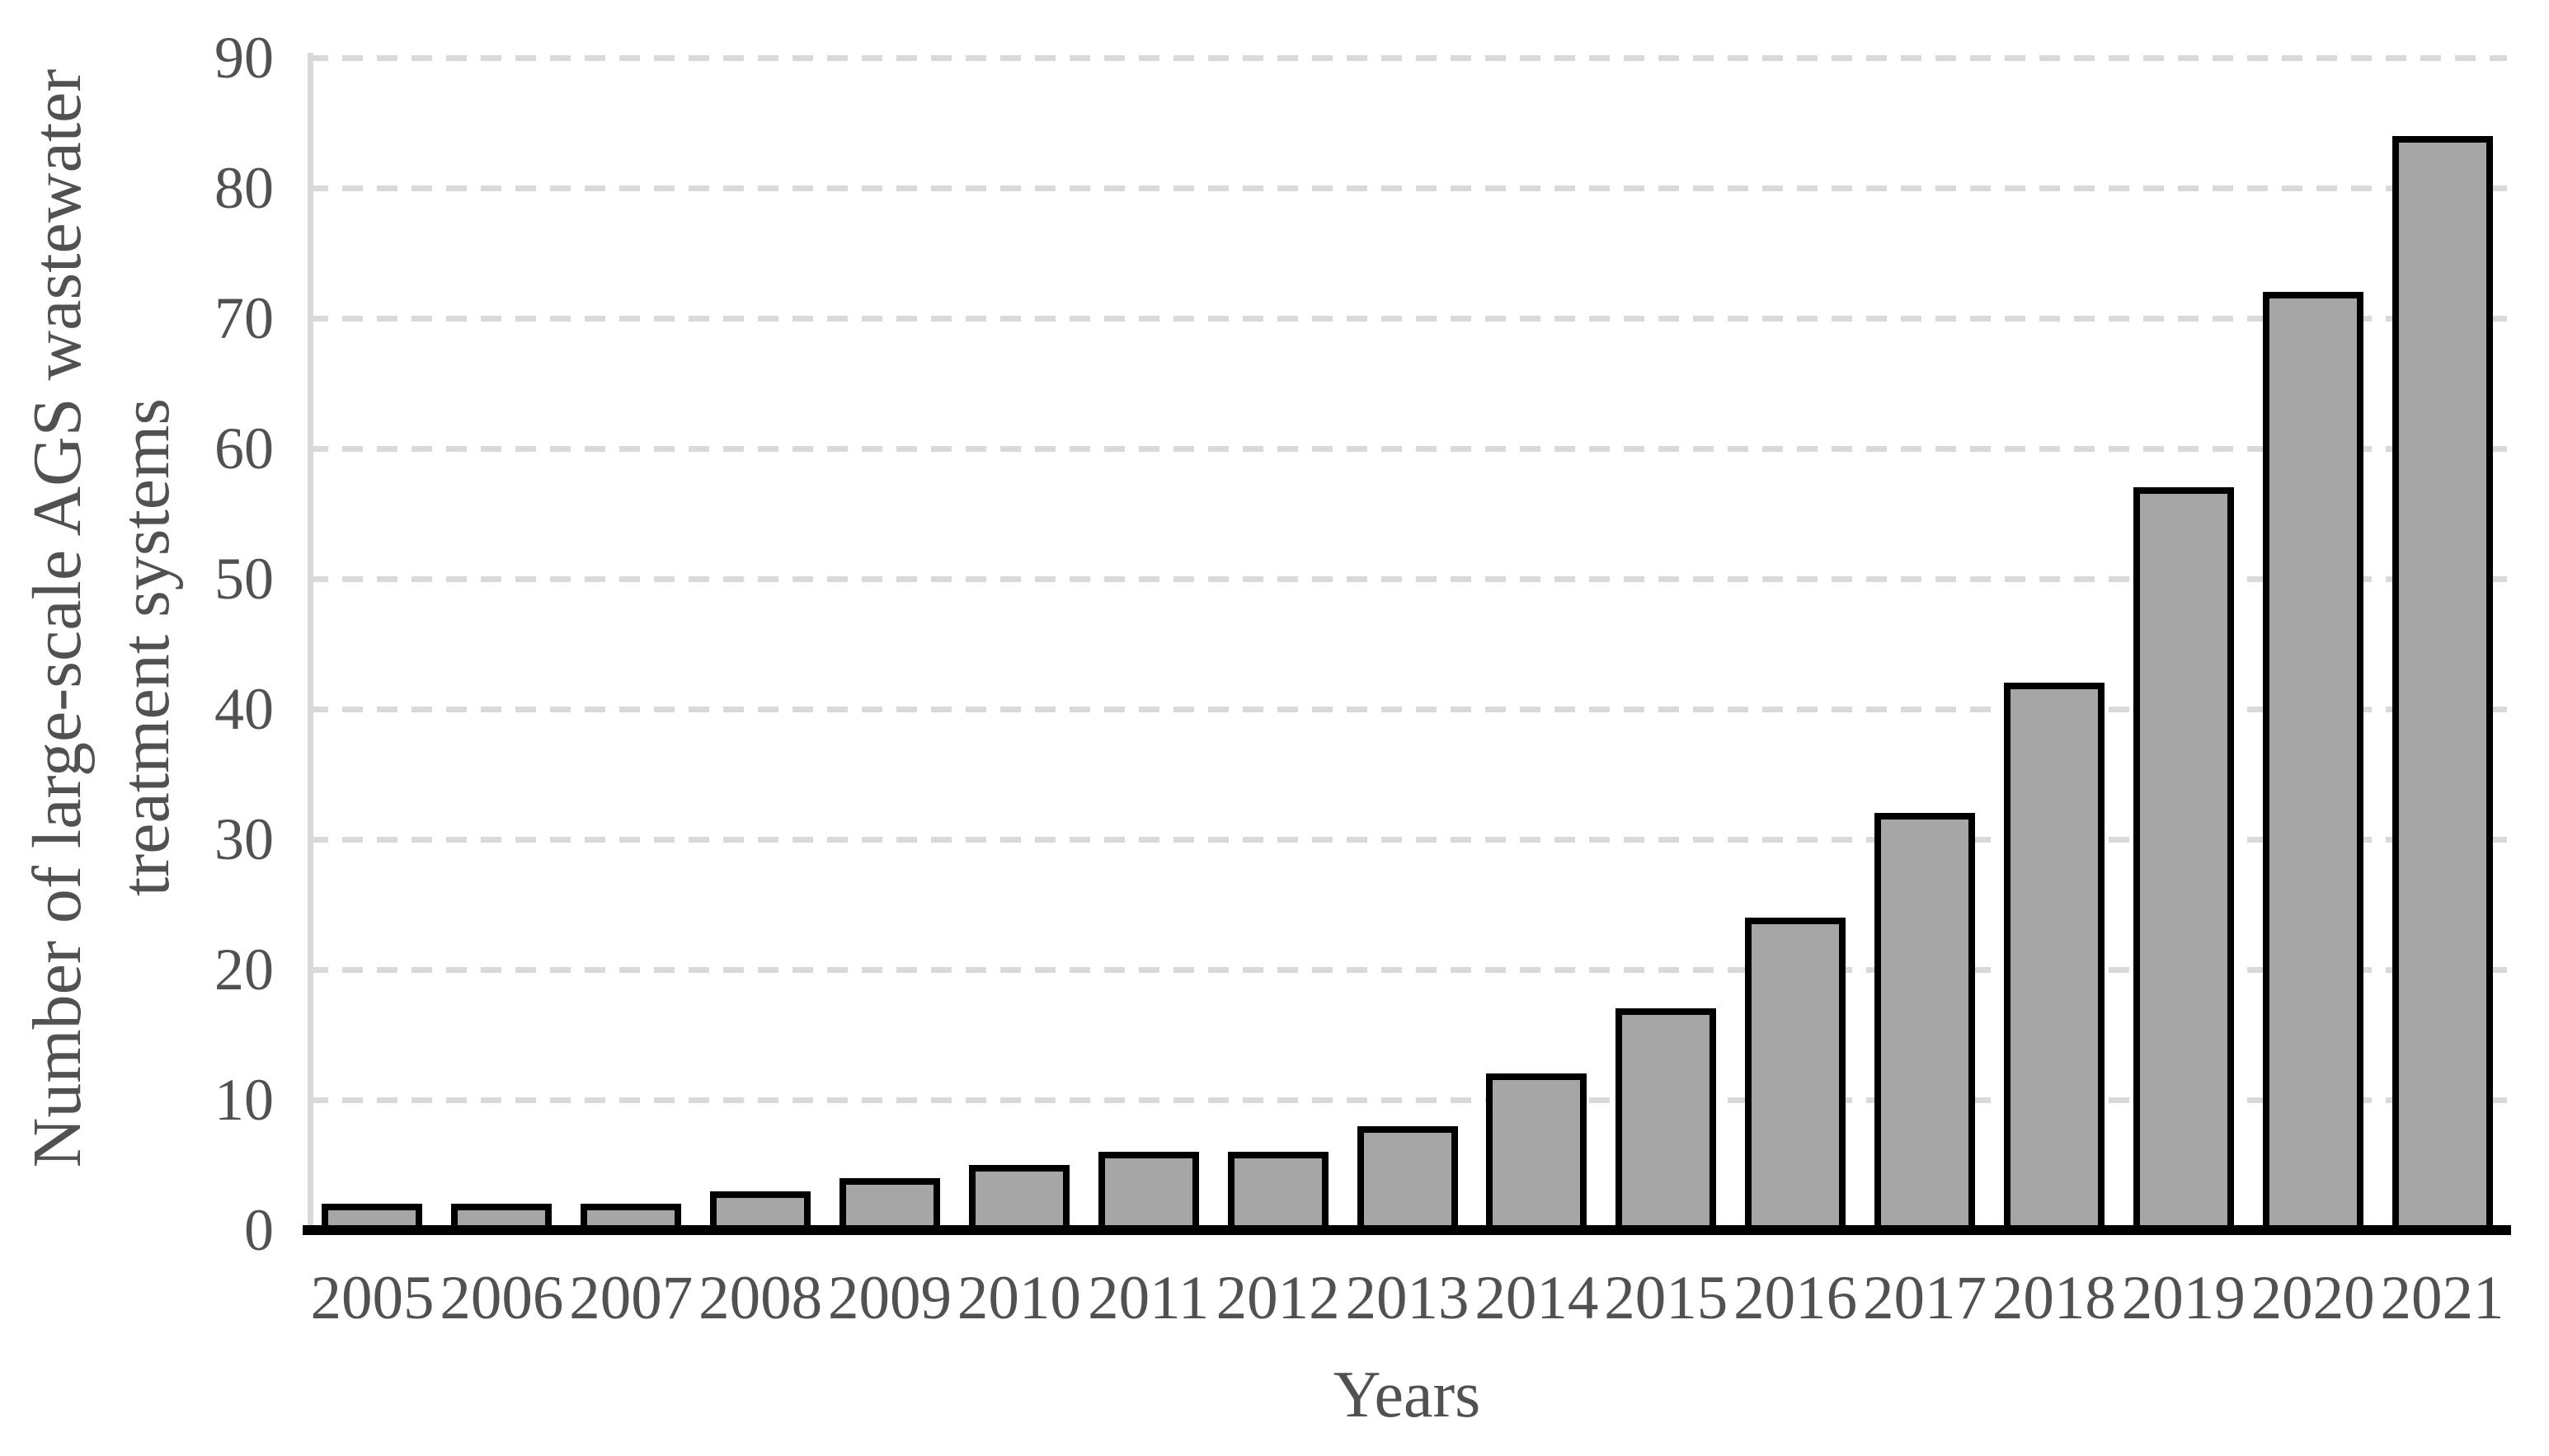  Describe the element at coordinates (1666, 1298) in the screenshot. I see `x-tick-label-2015: 2015` at that location.